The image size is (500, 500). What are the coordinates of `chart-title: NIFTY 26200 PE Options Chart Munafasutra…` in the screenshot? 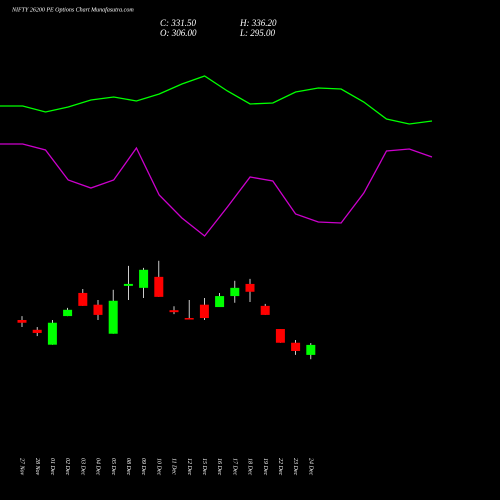 It's located at (72, 9).